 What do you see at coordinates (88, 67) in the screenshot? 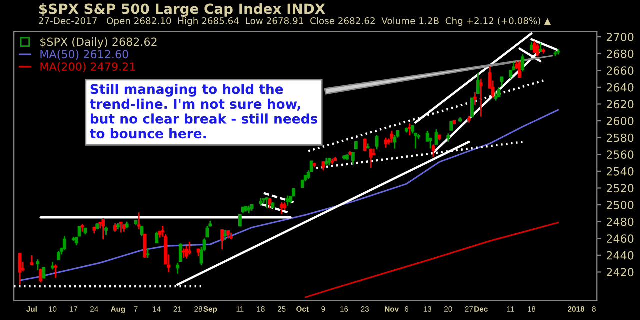
I see `legend-label: MA(200) 2479.21` at bounding box center [88, 67].